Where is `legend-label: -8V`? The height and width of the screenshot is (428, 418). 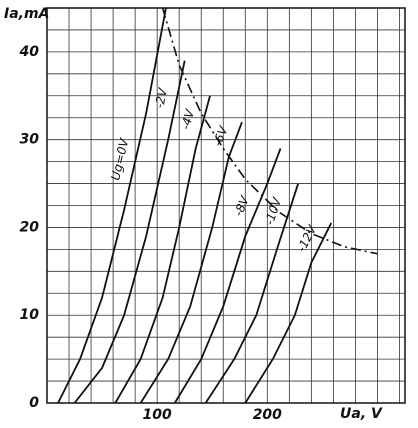 legend-label: -8V is located at coordinates (241, 205).